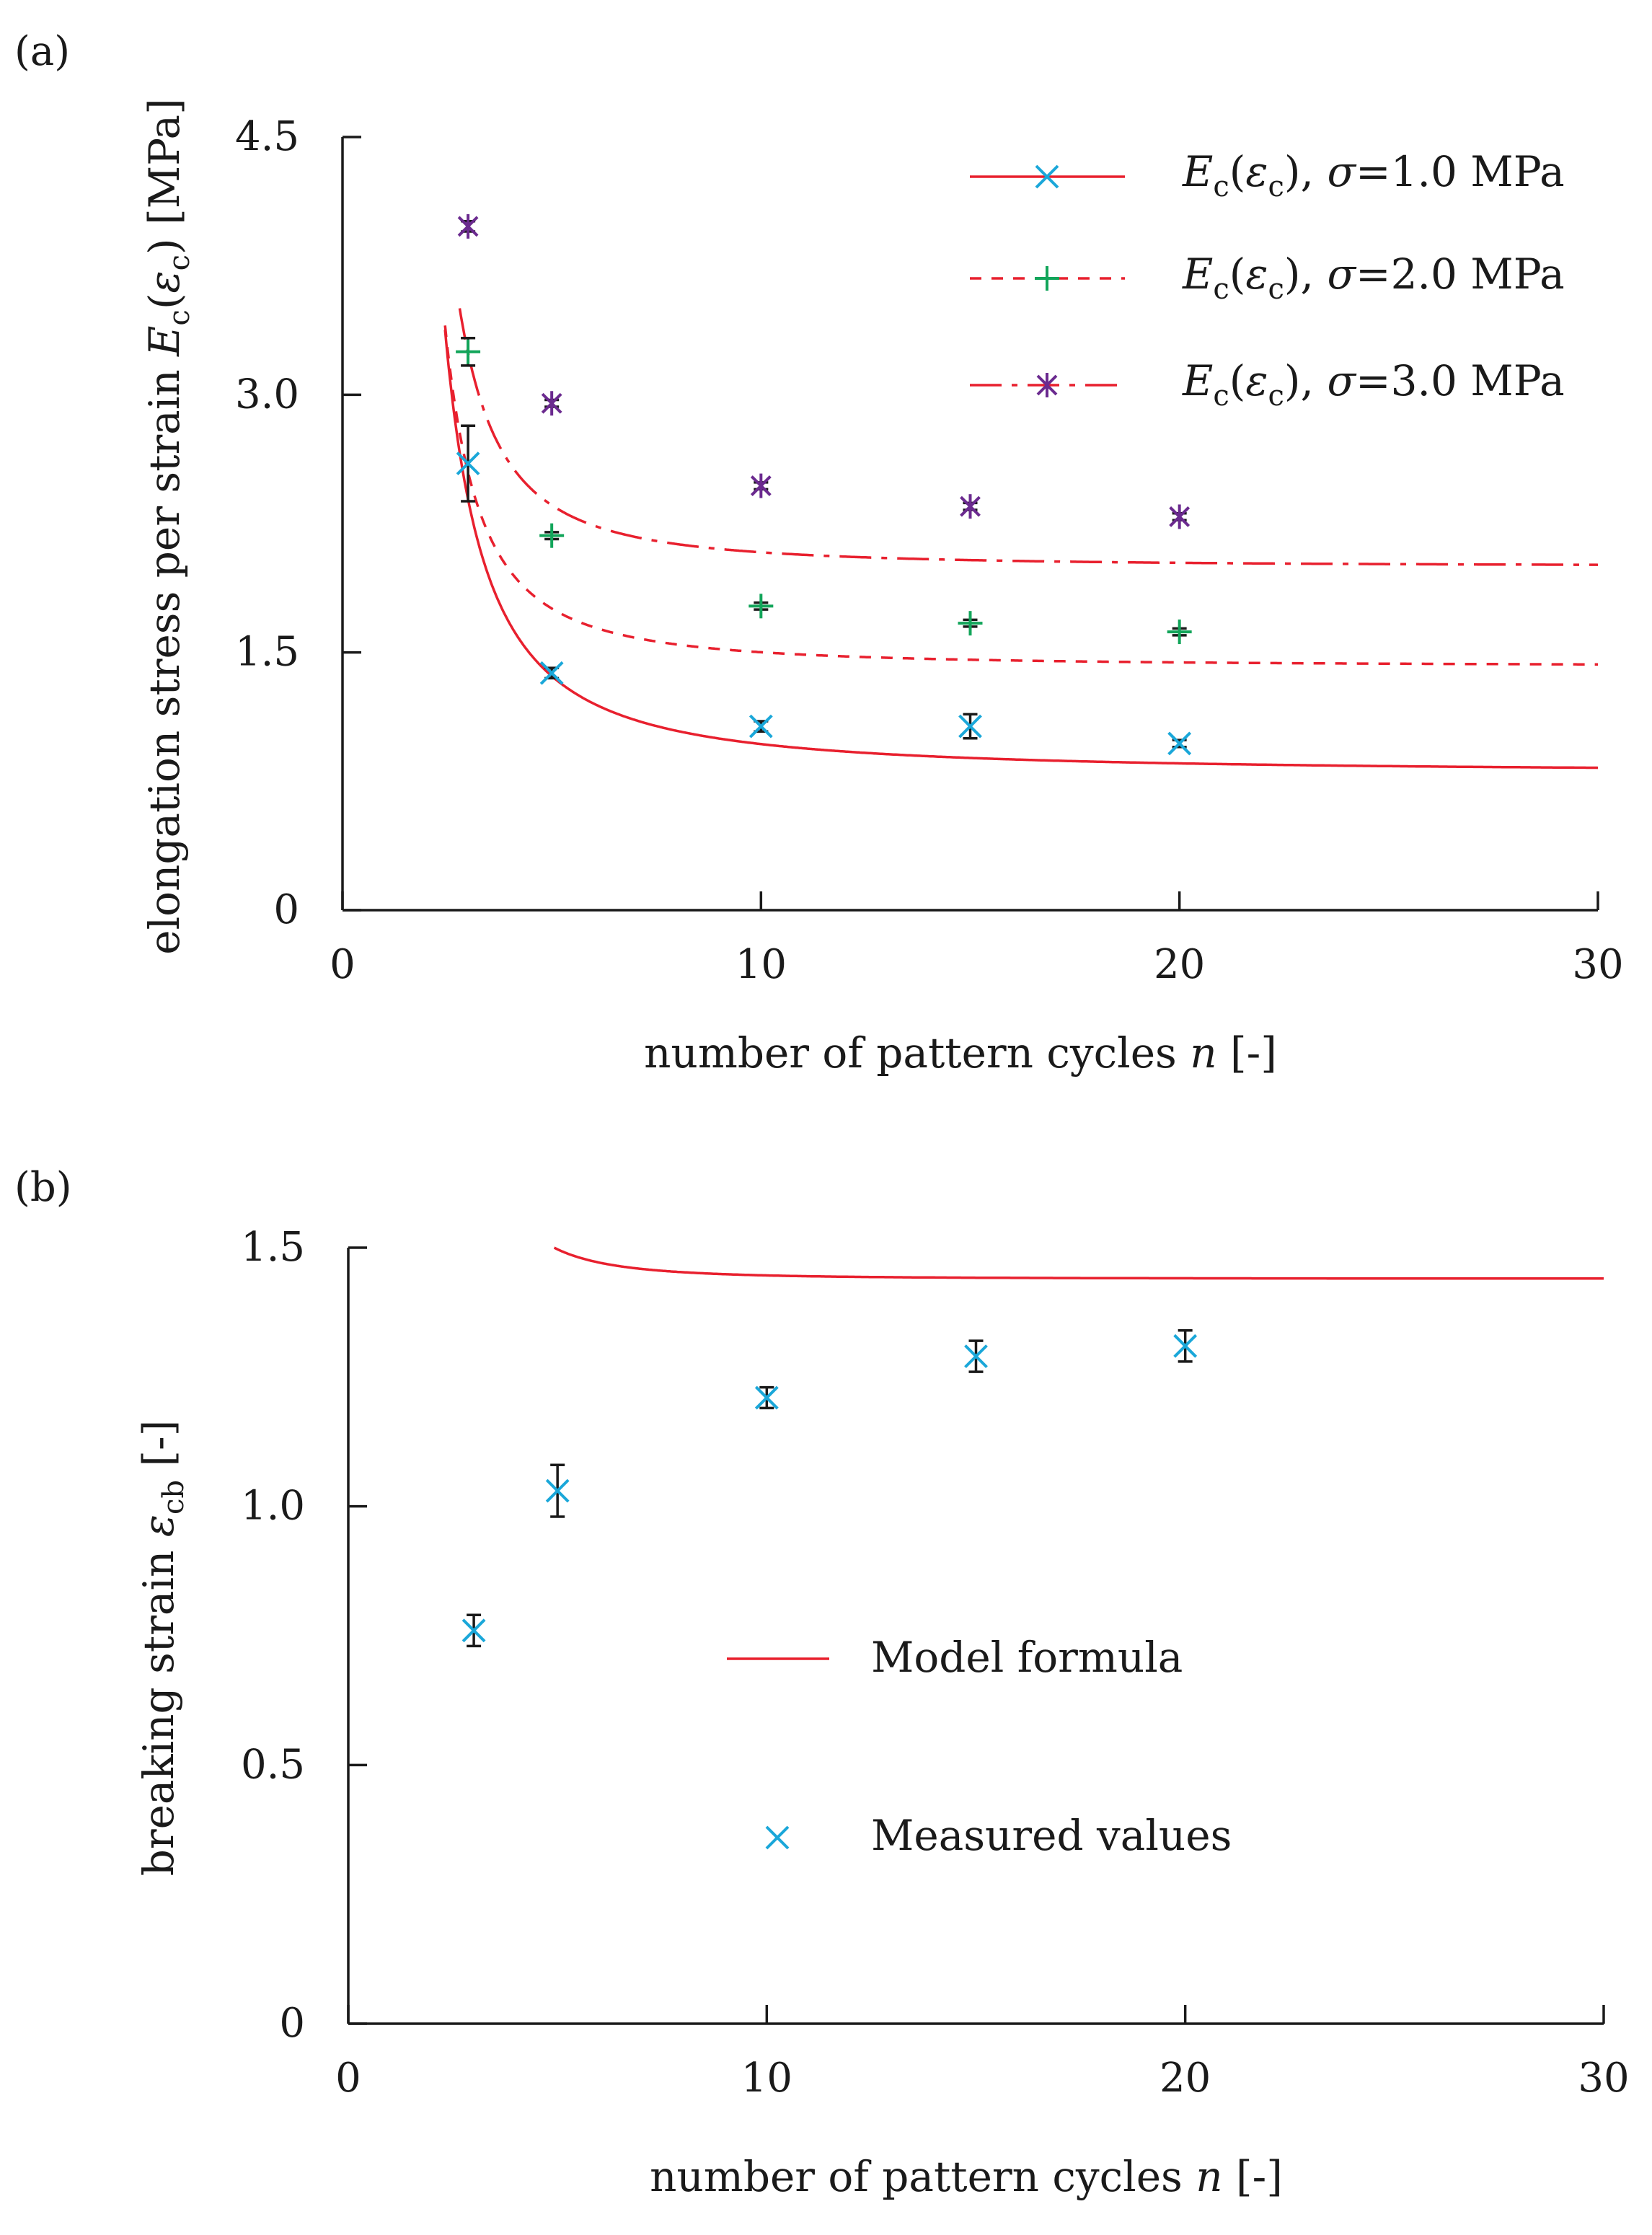  I want to click on panel-a-label: (a), so click(42, 51).